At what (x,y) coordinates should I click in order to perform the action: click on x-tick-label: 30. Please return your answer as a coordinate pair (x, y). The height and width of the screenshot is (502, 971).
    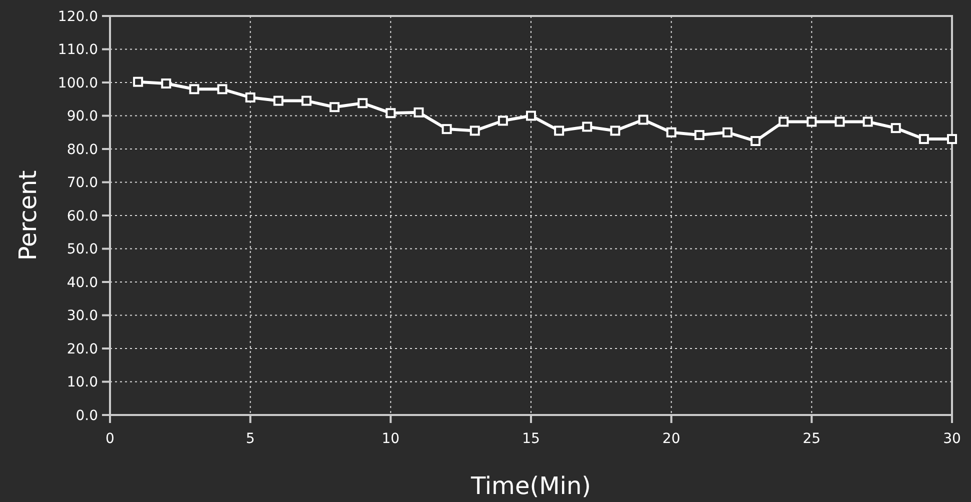
    Looking at the image, I should click on (952, 439).